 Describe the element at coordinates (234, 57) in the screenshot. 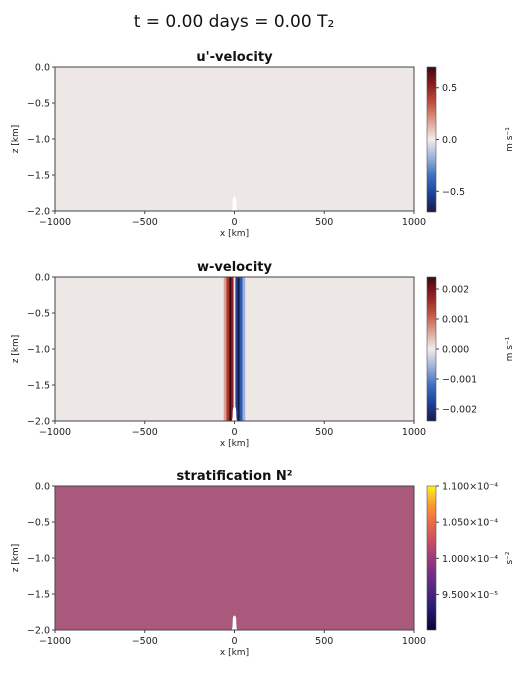

I see `panel-title: u'-velocity` at that location.